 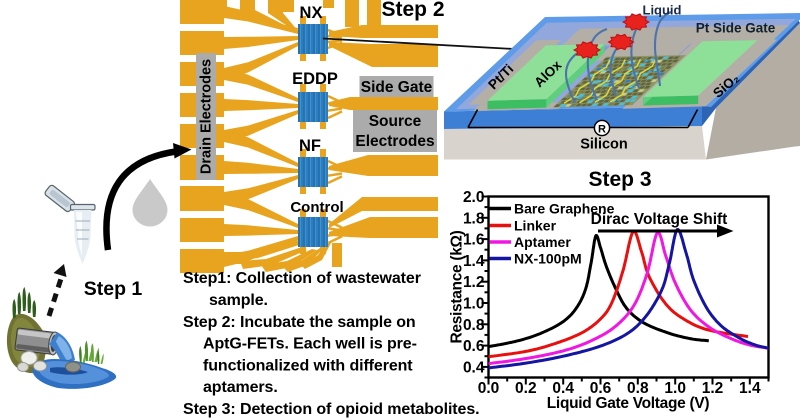 What do you see at coordinates (331, 409) in the screenshot?
I see `svg-text:Step 3: Detection of opioid me: Step 3: Detection of opioid metabolites.` at bounding box center [331, 409].